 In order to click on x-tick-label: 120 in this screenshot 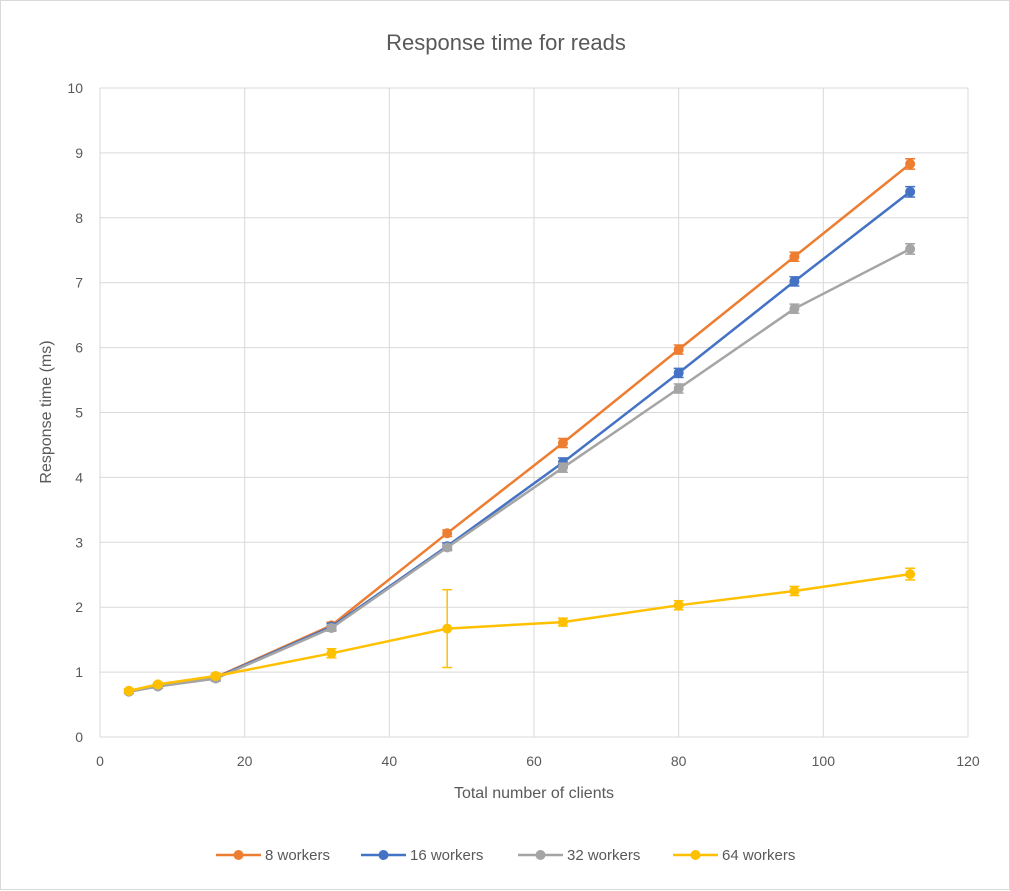, I will do `click(968, 761)`.